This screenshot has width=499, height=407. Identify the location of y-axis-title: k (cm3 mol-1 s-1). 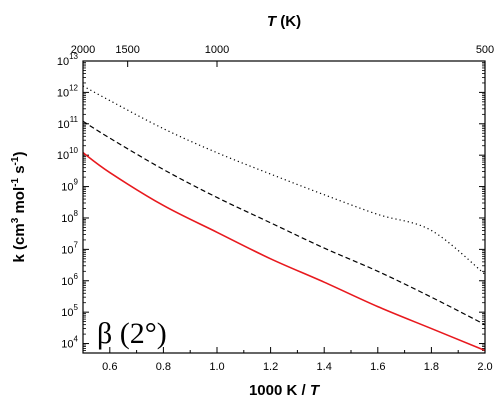
(19, 207).